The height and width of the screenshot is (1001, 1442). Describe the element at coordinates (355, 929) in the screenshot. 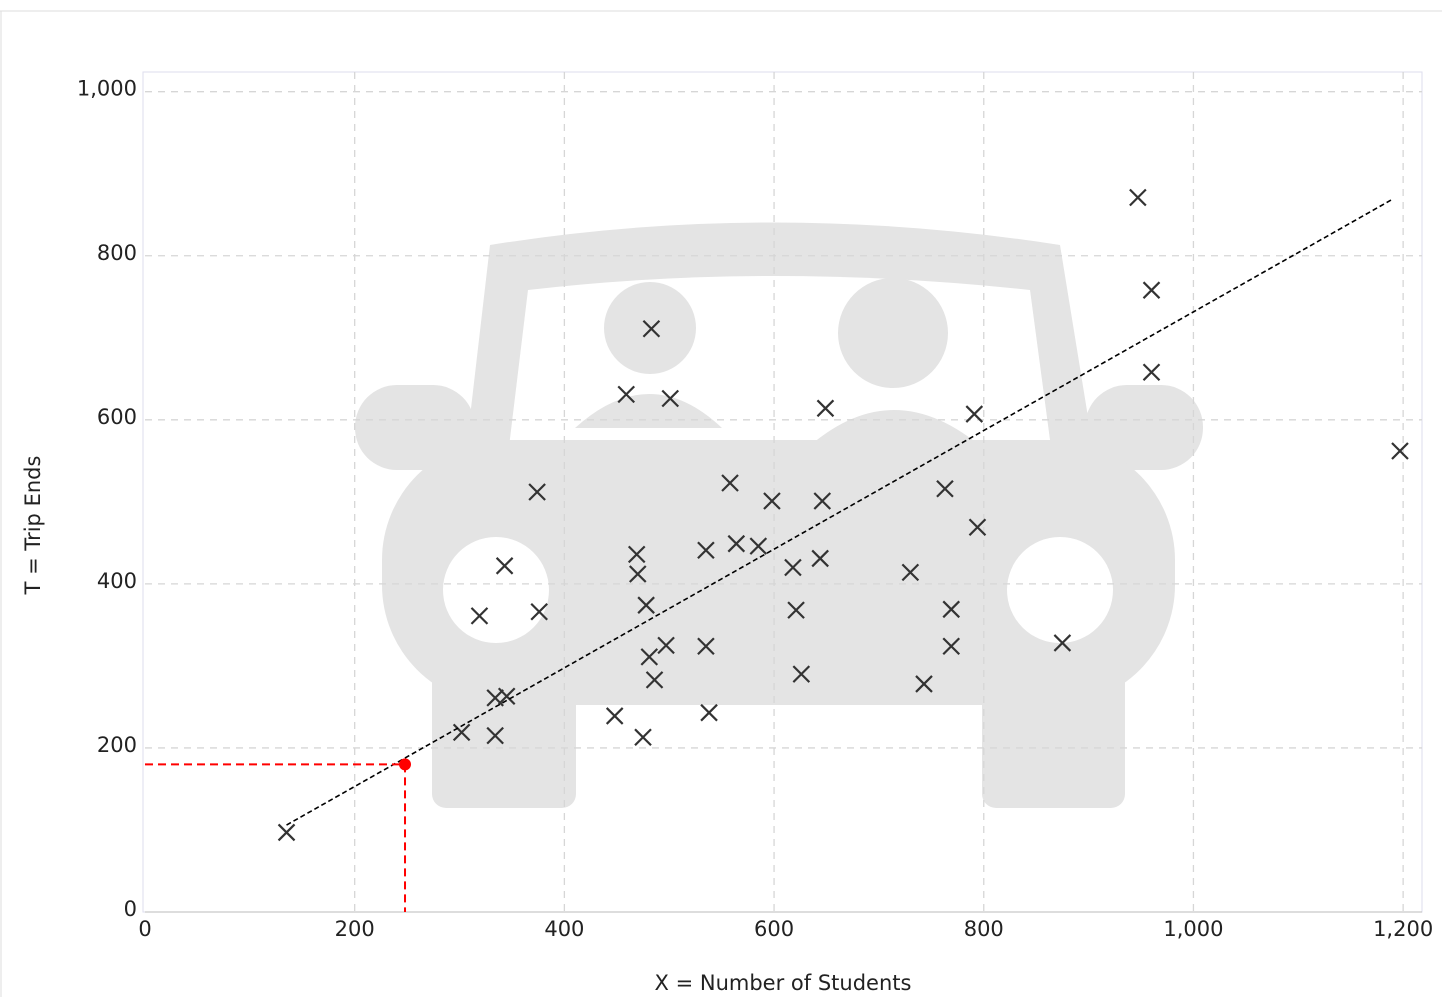

I see `x-tick-label: 200` at that location.